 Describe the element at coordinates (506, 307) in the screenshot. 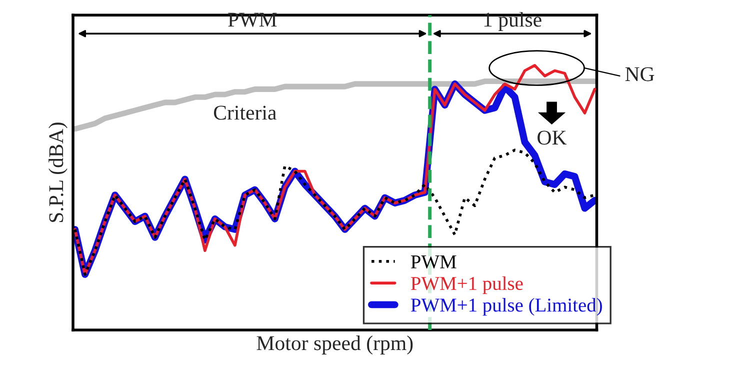

I see `legend-label: PWM+1 pulse (Limited)` at that location.